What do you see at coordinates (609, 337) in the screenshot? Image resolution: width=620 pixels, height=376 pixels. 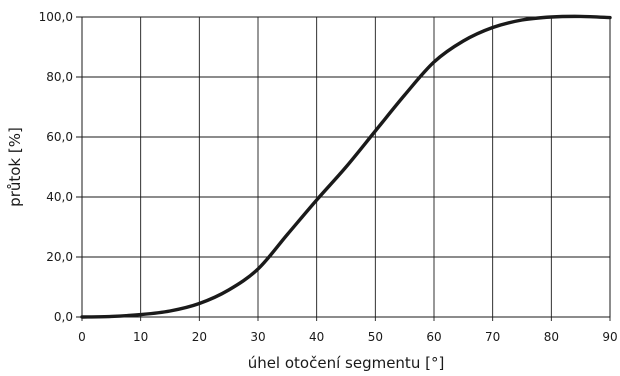 I see `x-tick-label: 90` at bounding box center [609, 337].